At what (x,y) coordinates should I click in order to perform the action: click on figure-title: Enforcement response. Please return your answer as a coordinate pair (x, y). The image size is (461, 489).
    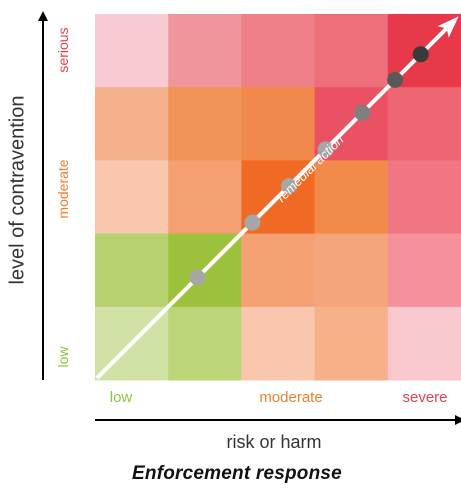
    Looking at the image, I should click on (237, 473).